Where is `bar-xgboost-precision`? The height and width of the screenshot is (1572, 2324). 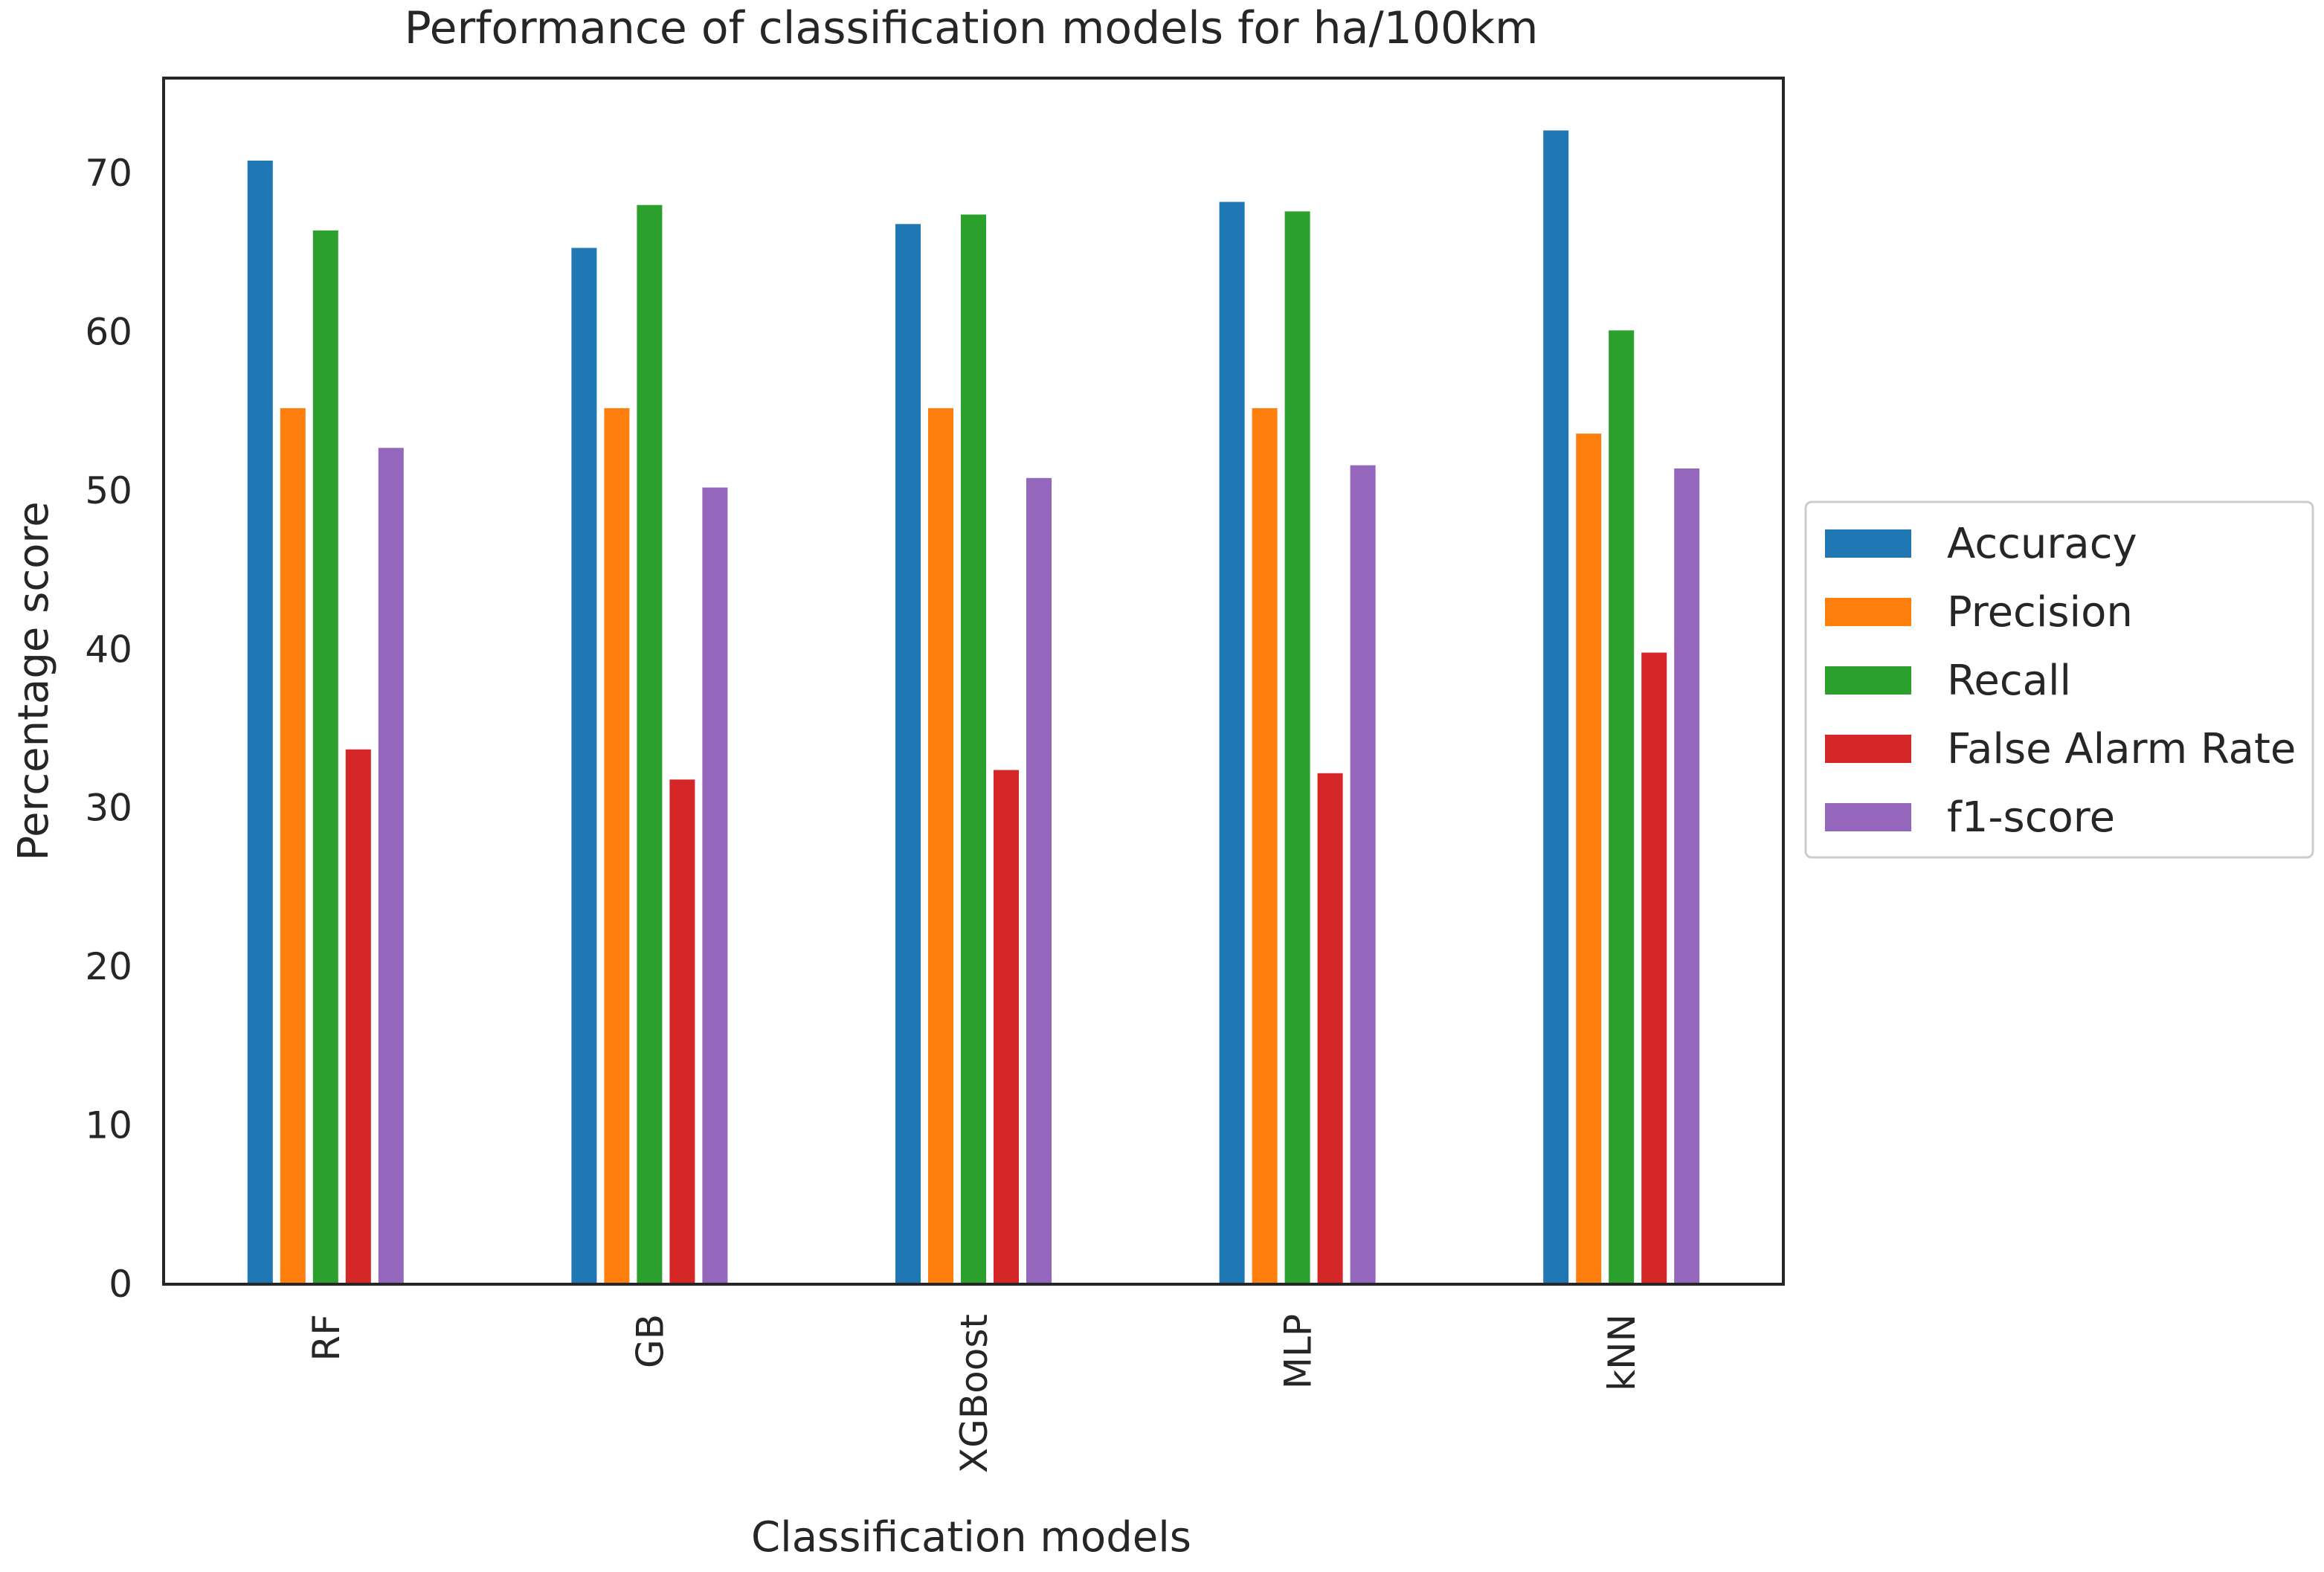 bar-xgboost-precision is located at coordinates (941, 846).